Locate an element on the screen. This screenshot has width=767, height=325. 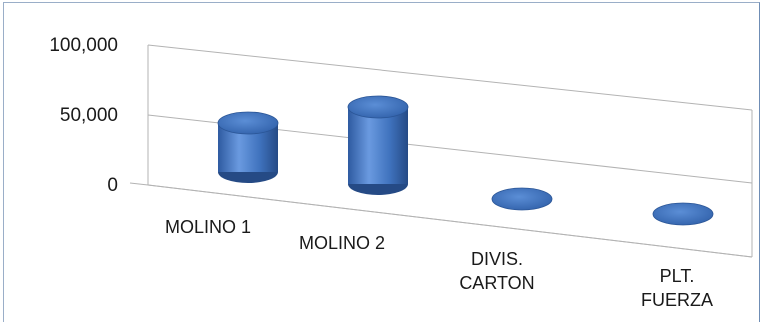
x-category-label: PLT. FUERZA is located at coordinates (677, 288).